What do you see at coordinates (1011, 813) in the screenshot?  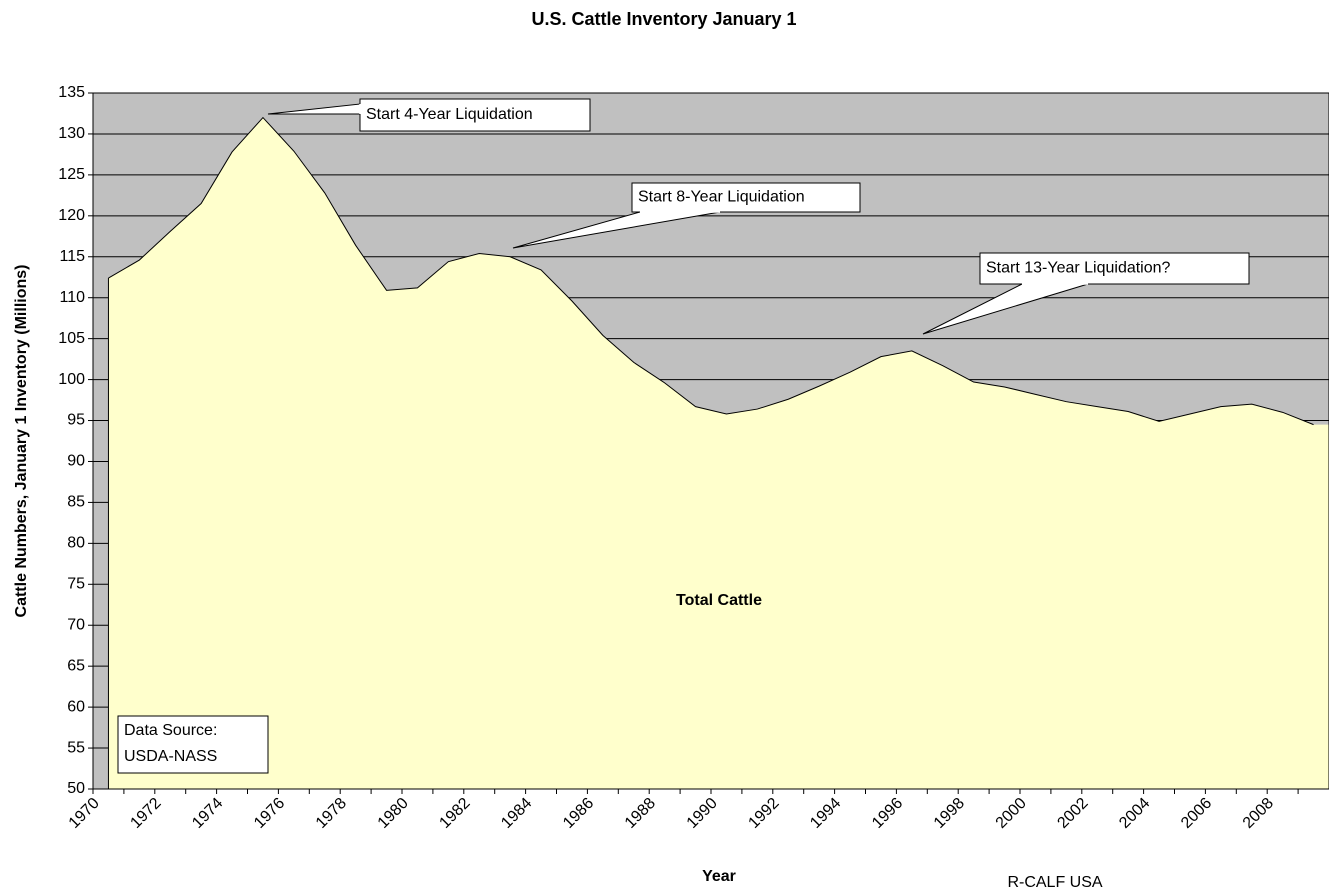 I see `x-tick-label: 2000` at bounding box center [1011, 813].